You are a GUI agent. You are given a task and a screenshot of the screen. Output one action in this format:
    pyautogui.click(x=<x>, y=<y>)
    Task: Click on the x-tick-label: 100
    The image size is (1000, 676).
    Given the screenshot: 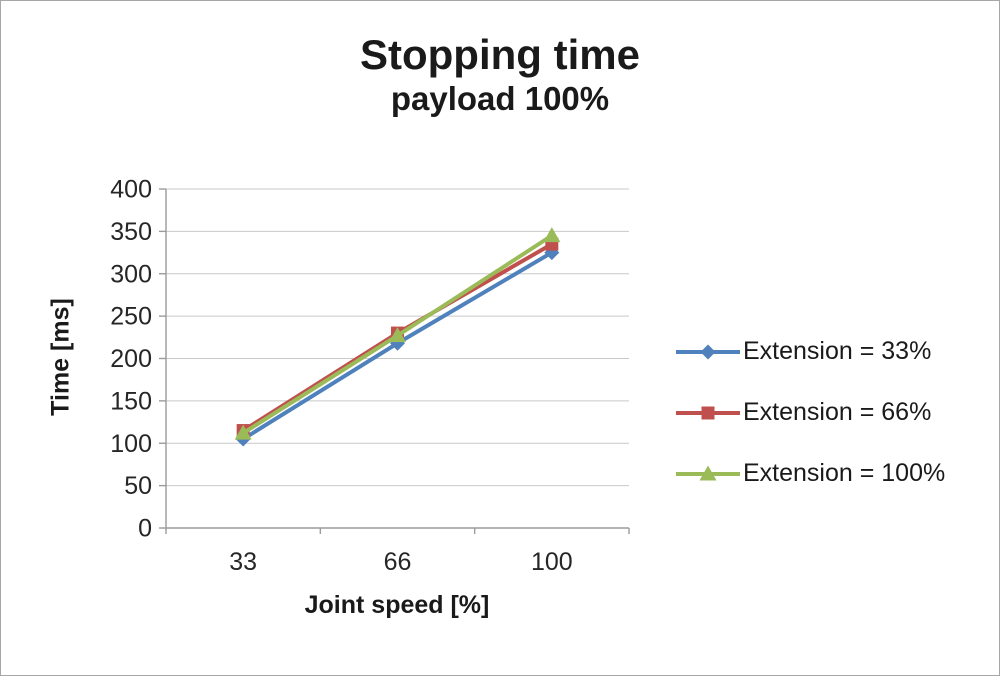 What is the action you would take?
    pyautogui.click(x=552, y=562)
    